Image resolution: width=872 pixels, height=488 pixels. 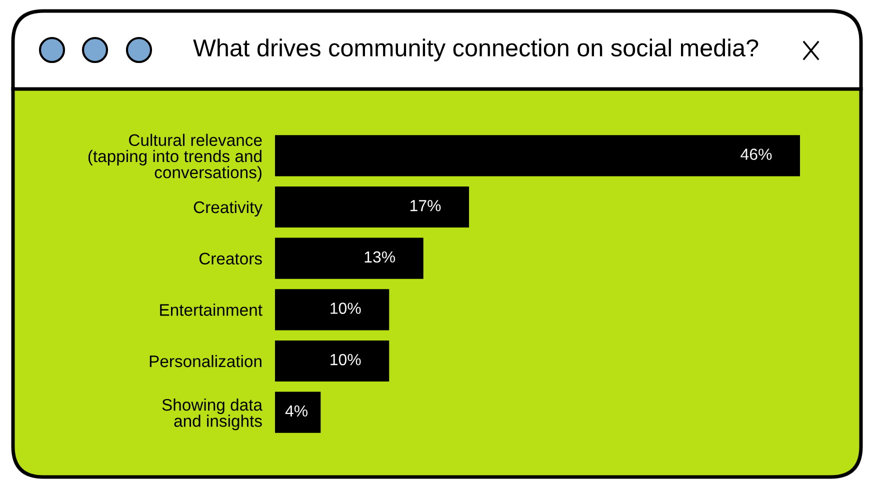 I want to click on y-tick-label: Cultural relevance (tapping into trends and conversations), so click(x=175, y=158).